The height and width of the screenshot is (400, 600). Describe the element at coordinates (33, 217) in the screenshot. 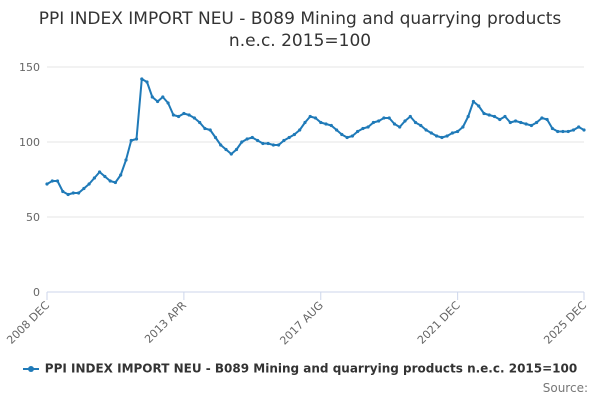

I see `y-tick-label: 50` at that location.